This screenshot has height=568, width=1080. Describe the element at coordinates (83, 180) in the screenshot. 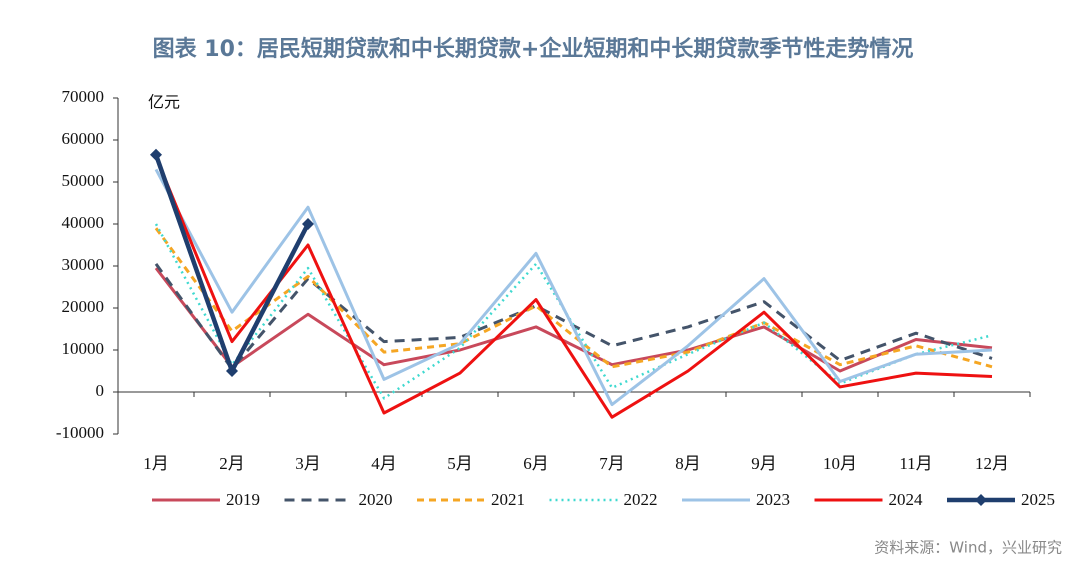

I see `y-tick-label: 50000` at that location.